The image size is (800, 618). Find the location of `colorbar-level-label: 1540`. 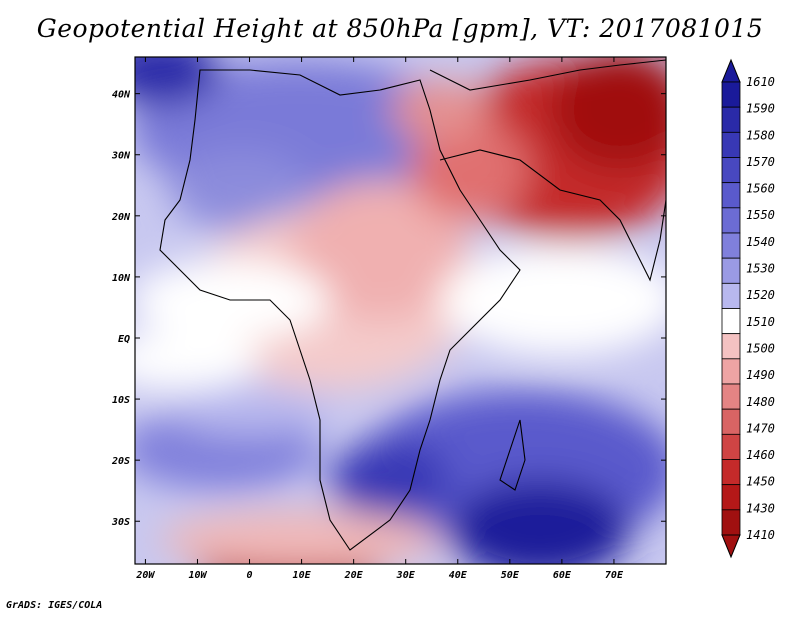

colorbar-level-label: 1540 is located at coordinates (760, 242).